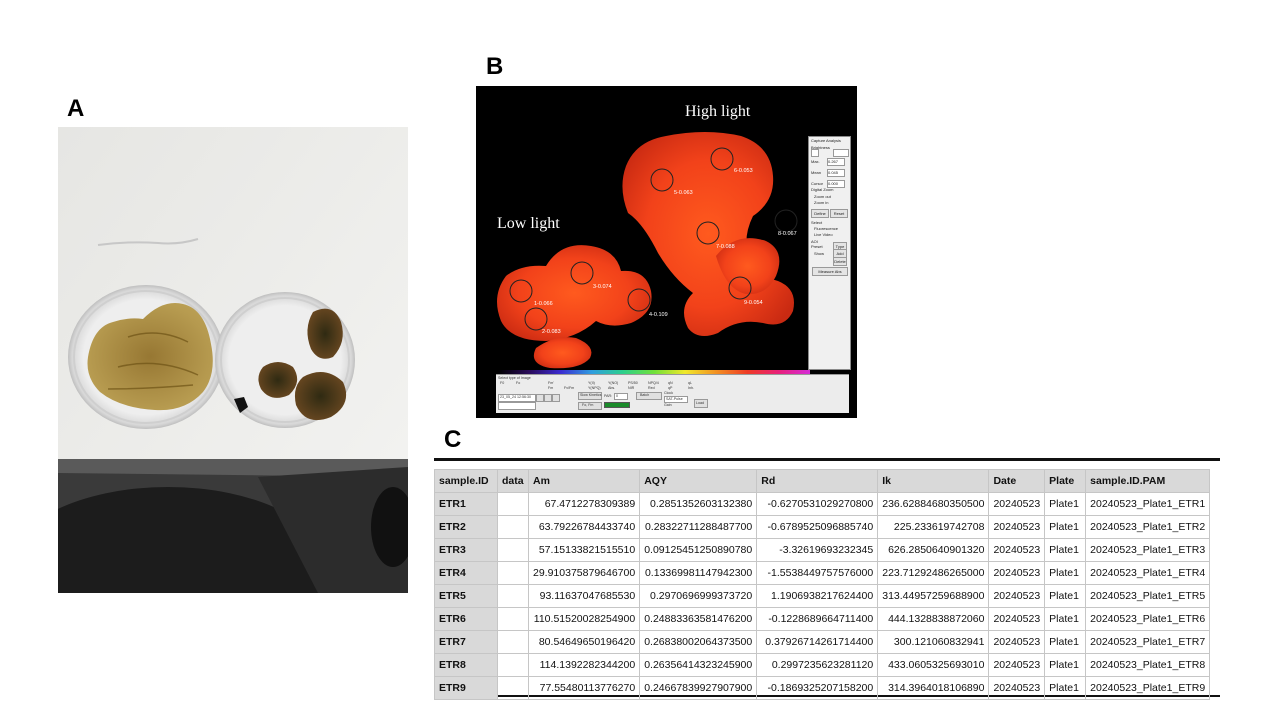  What do you see at coordinates (670, 388) in the screenshot?
I see `image-type-qp: qP` at bounding box center [670, 388].